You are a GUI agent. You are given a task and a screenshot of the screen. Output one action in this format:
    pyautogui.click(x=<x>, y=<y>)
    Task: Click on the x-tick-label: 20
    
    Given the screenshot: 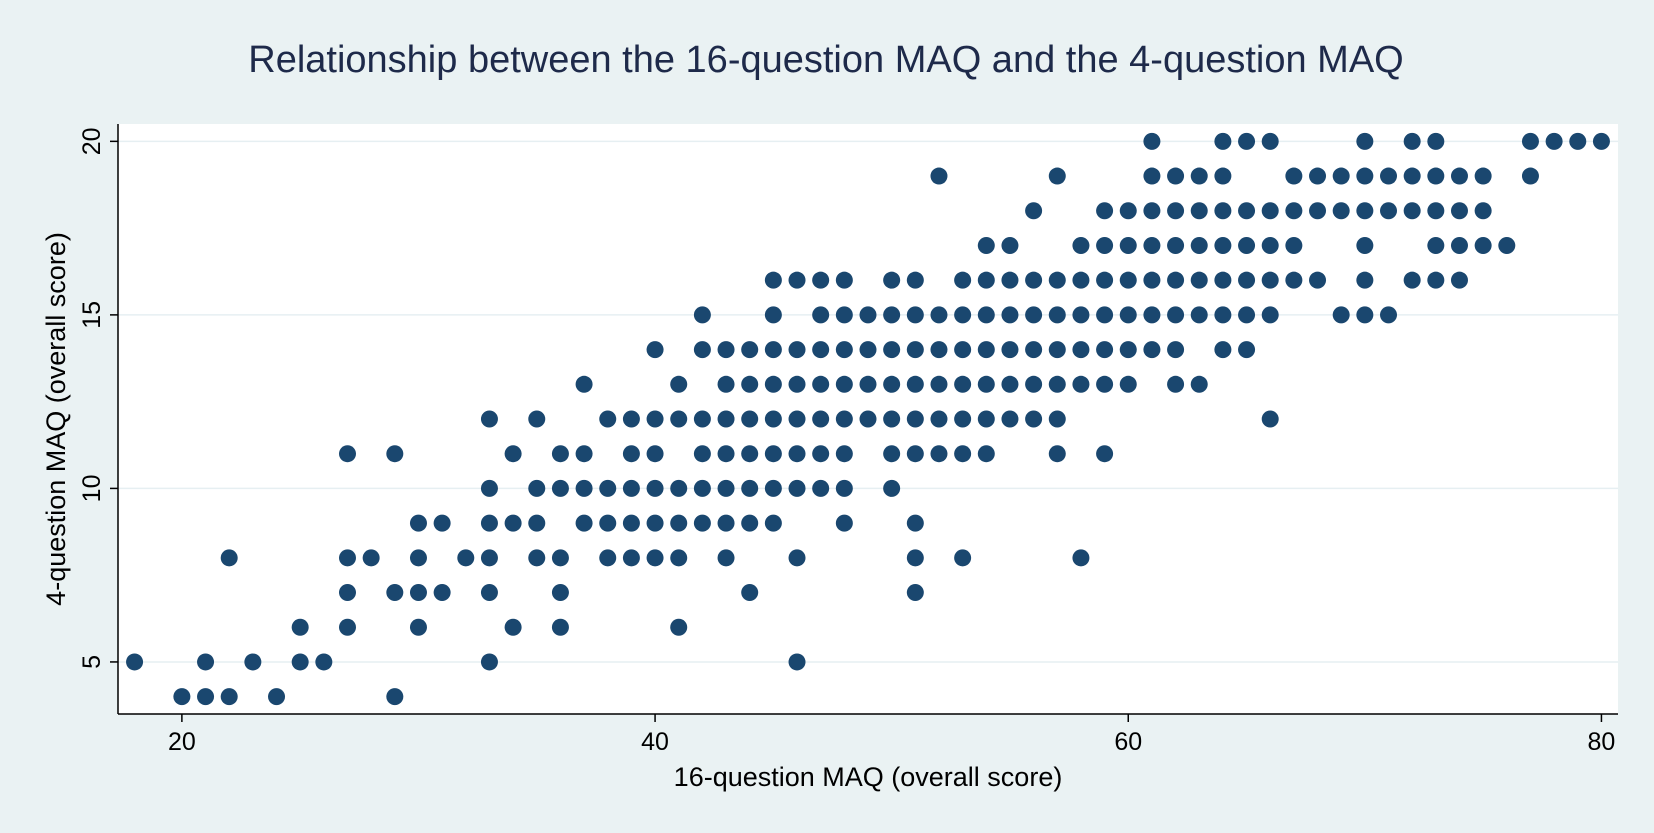 What is the action you would take?
    pyautogui.click(x=182, y=742)
    